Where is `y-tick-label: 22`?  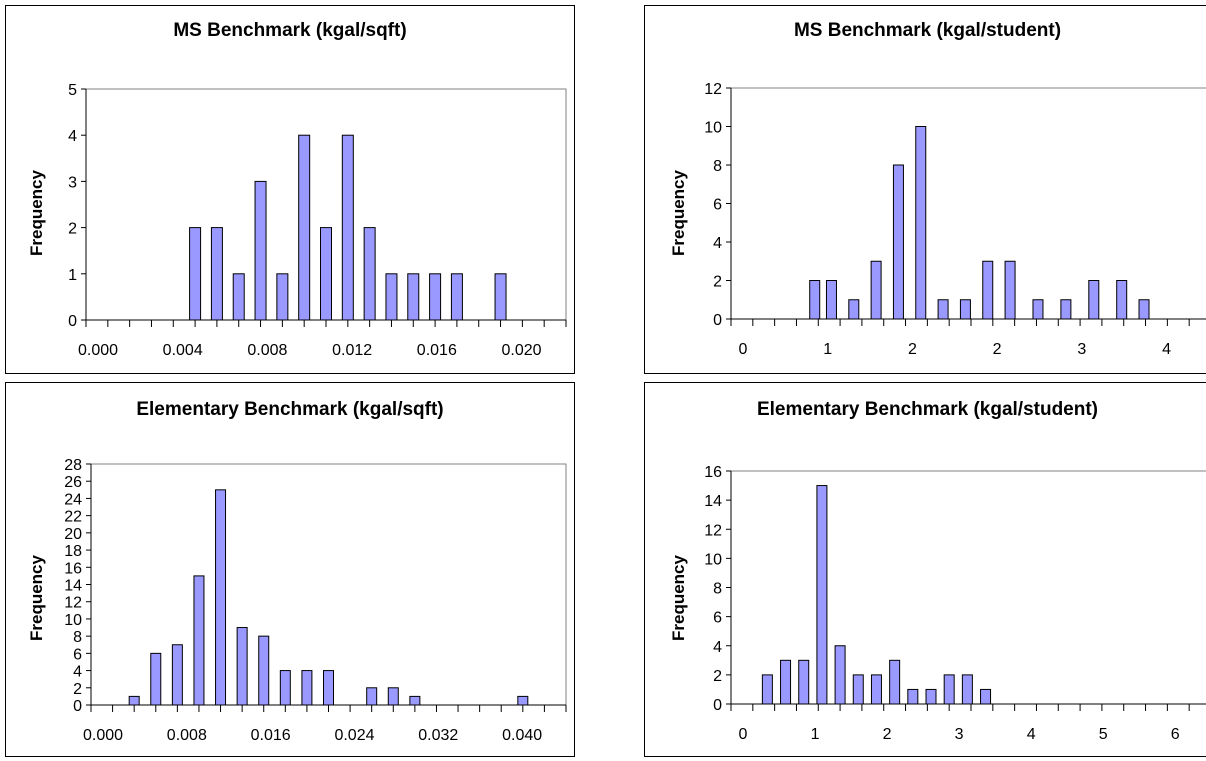 y-tick-label: 22 is located at coordinates (73, 517).